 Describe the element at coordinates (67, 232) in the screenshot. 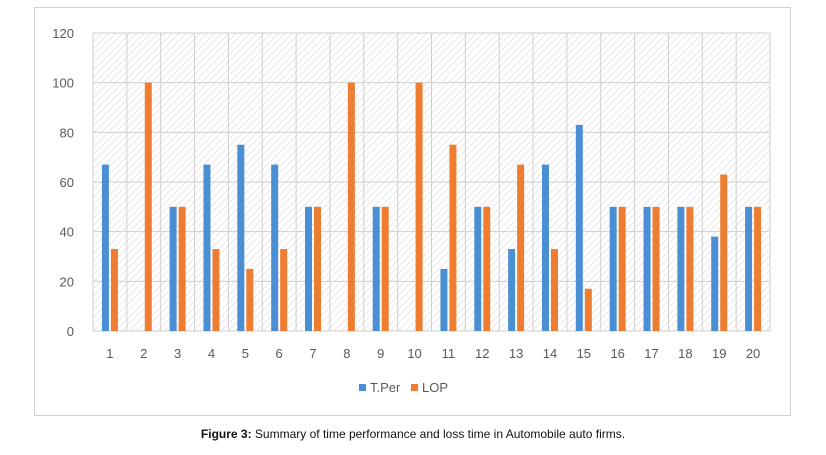

I see `y-tick-label: 40` at that location.